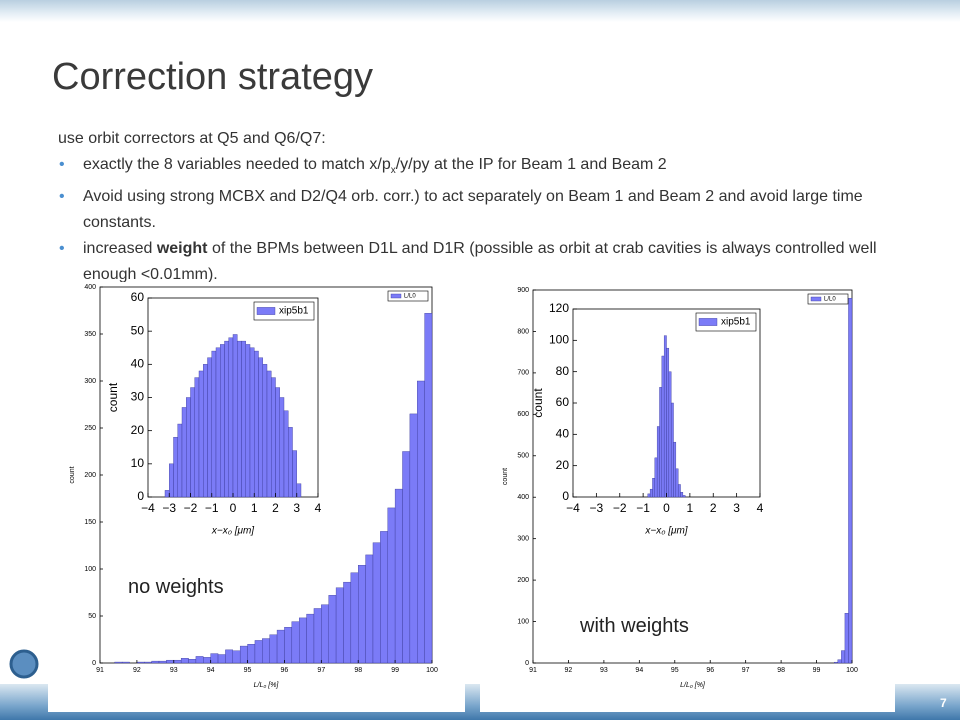  What do you see at coordinates (393, 171) in the screenshot?
I see `subscript: x` at bounding box center [393, 171].